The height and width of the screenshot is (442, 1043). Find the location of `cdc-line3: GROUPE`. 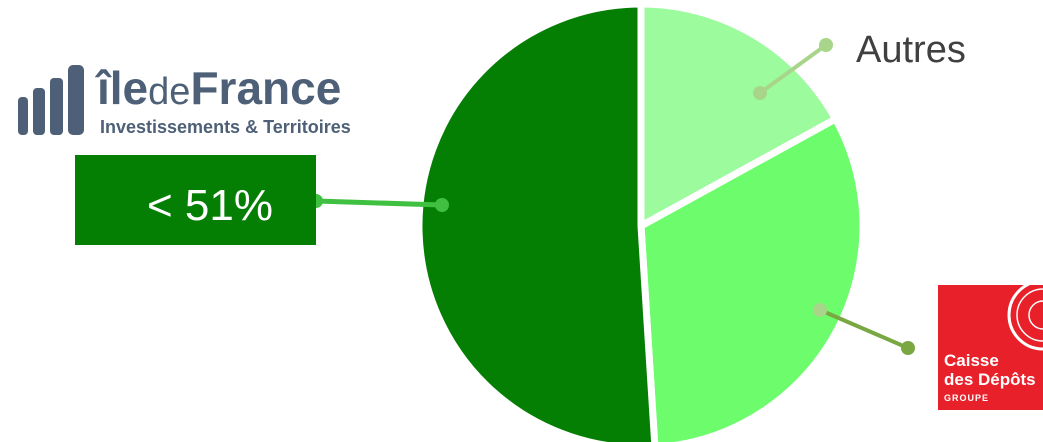

cdc-line3: GROUPE is located at coordinates (966, 398).